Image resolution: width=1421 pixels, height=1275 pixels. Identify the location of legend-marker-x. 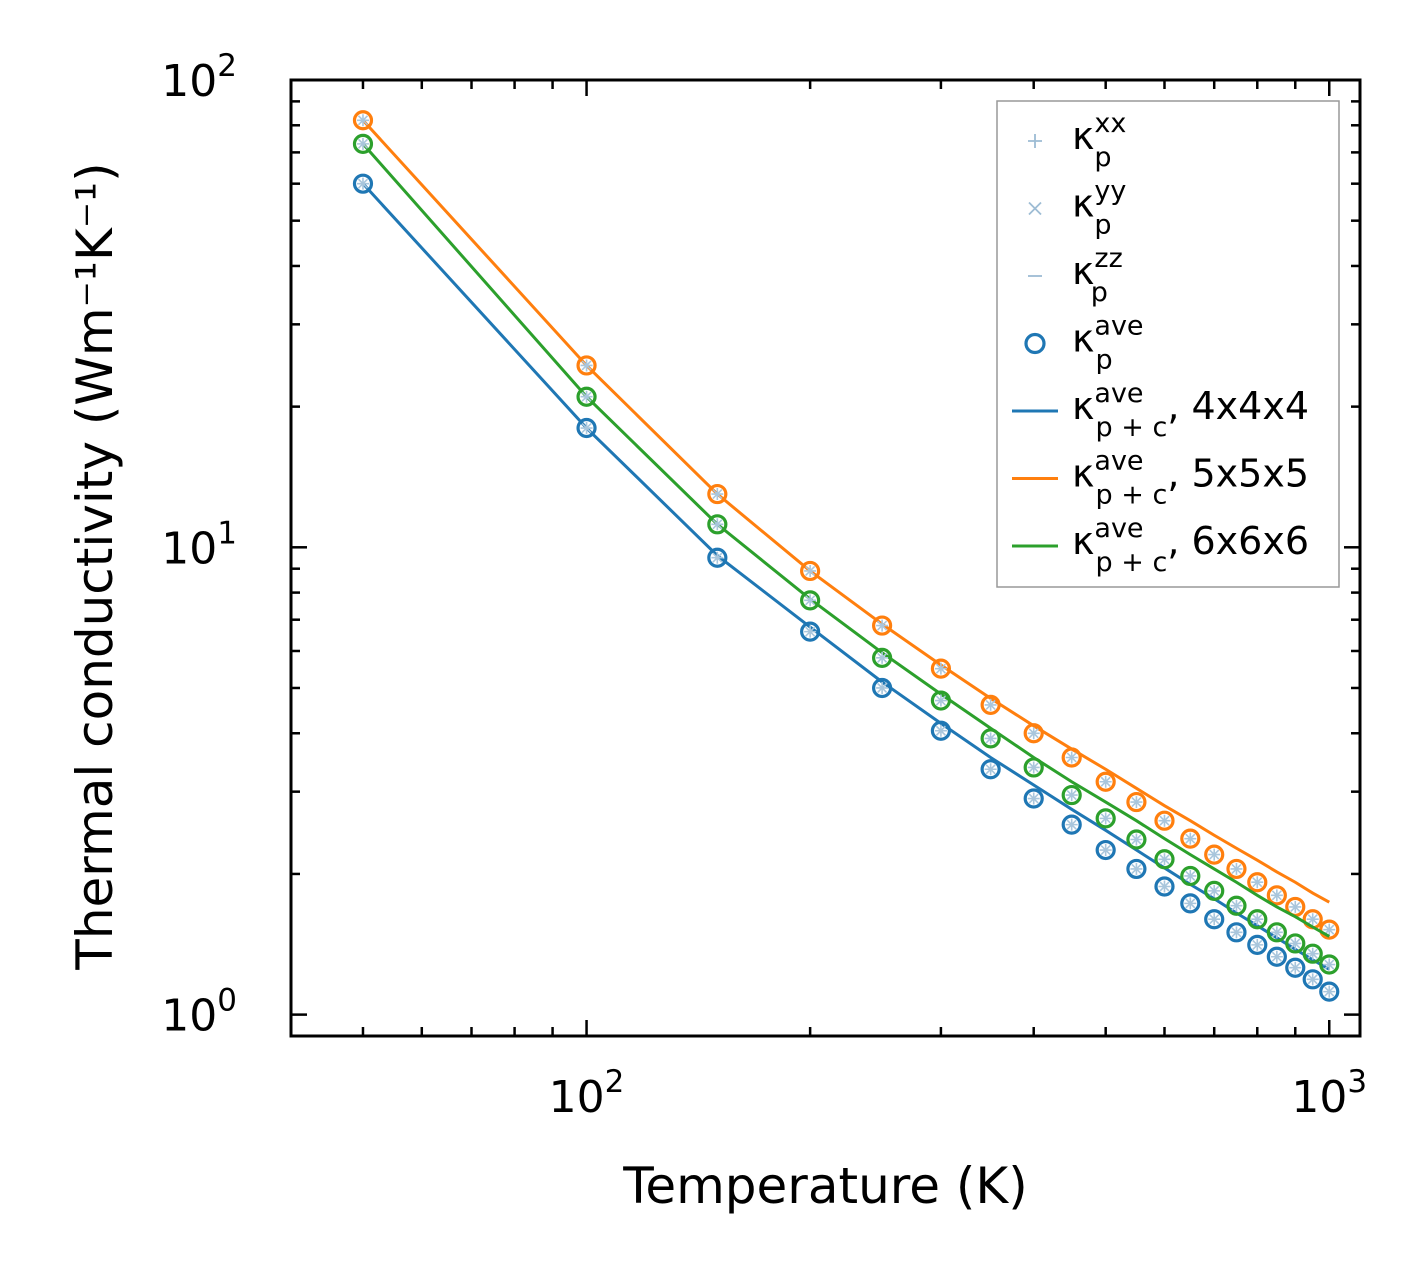
(1035, 208).